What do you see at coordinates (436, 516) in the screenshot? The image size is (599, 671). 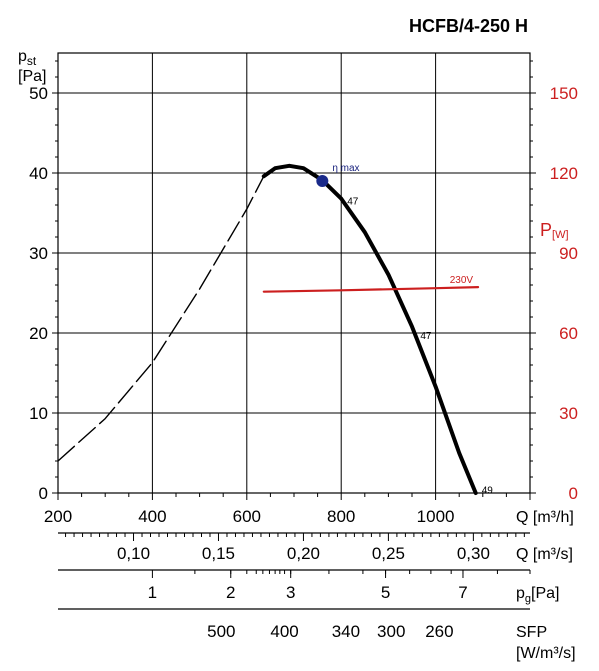 I see `x-tick-label: 1000` at bounding box center [436, 516].